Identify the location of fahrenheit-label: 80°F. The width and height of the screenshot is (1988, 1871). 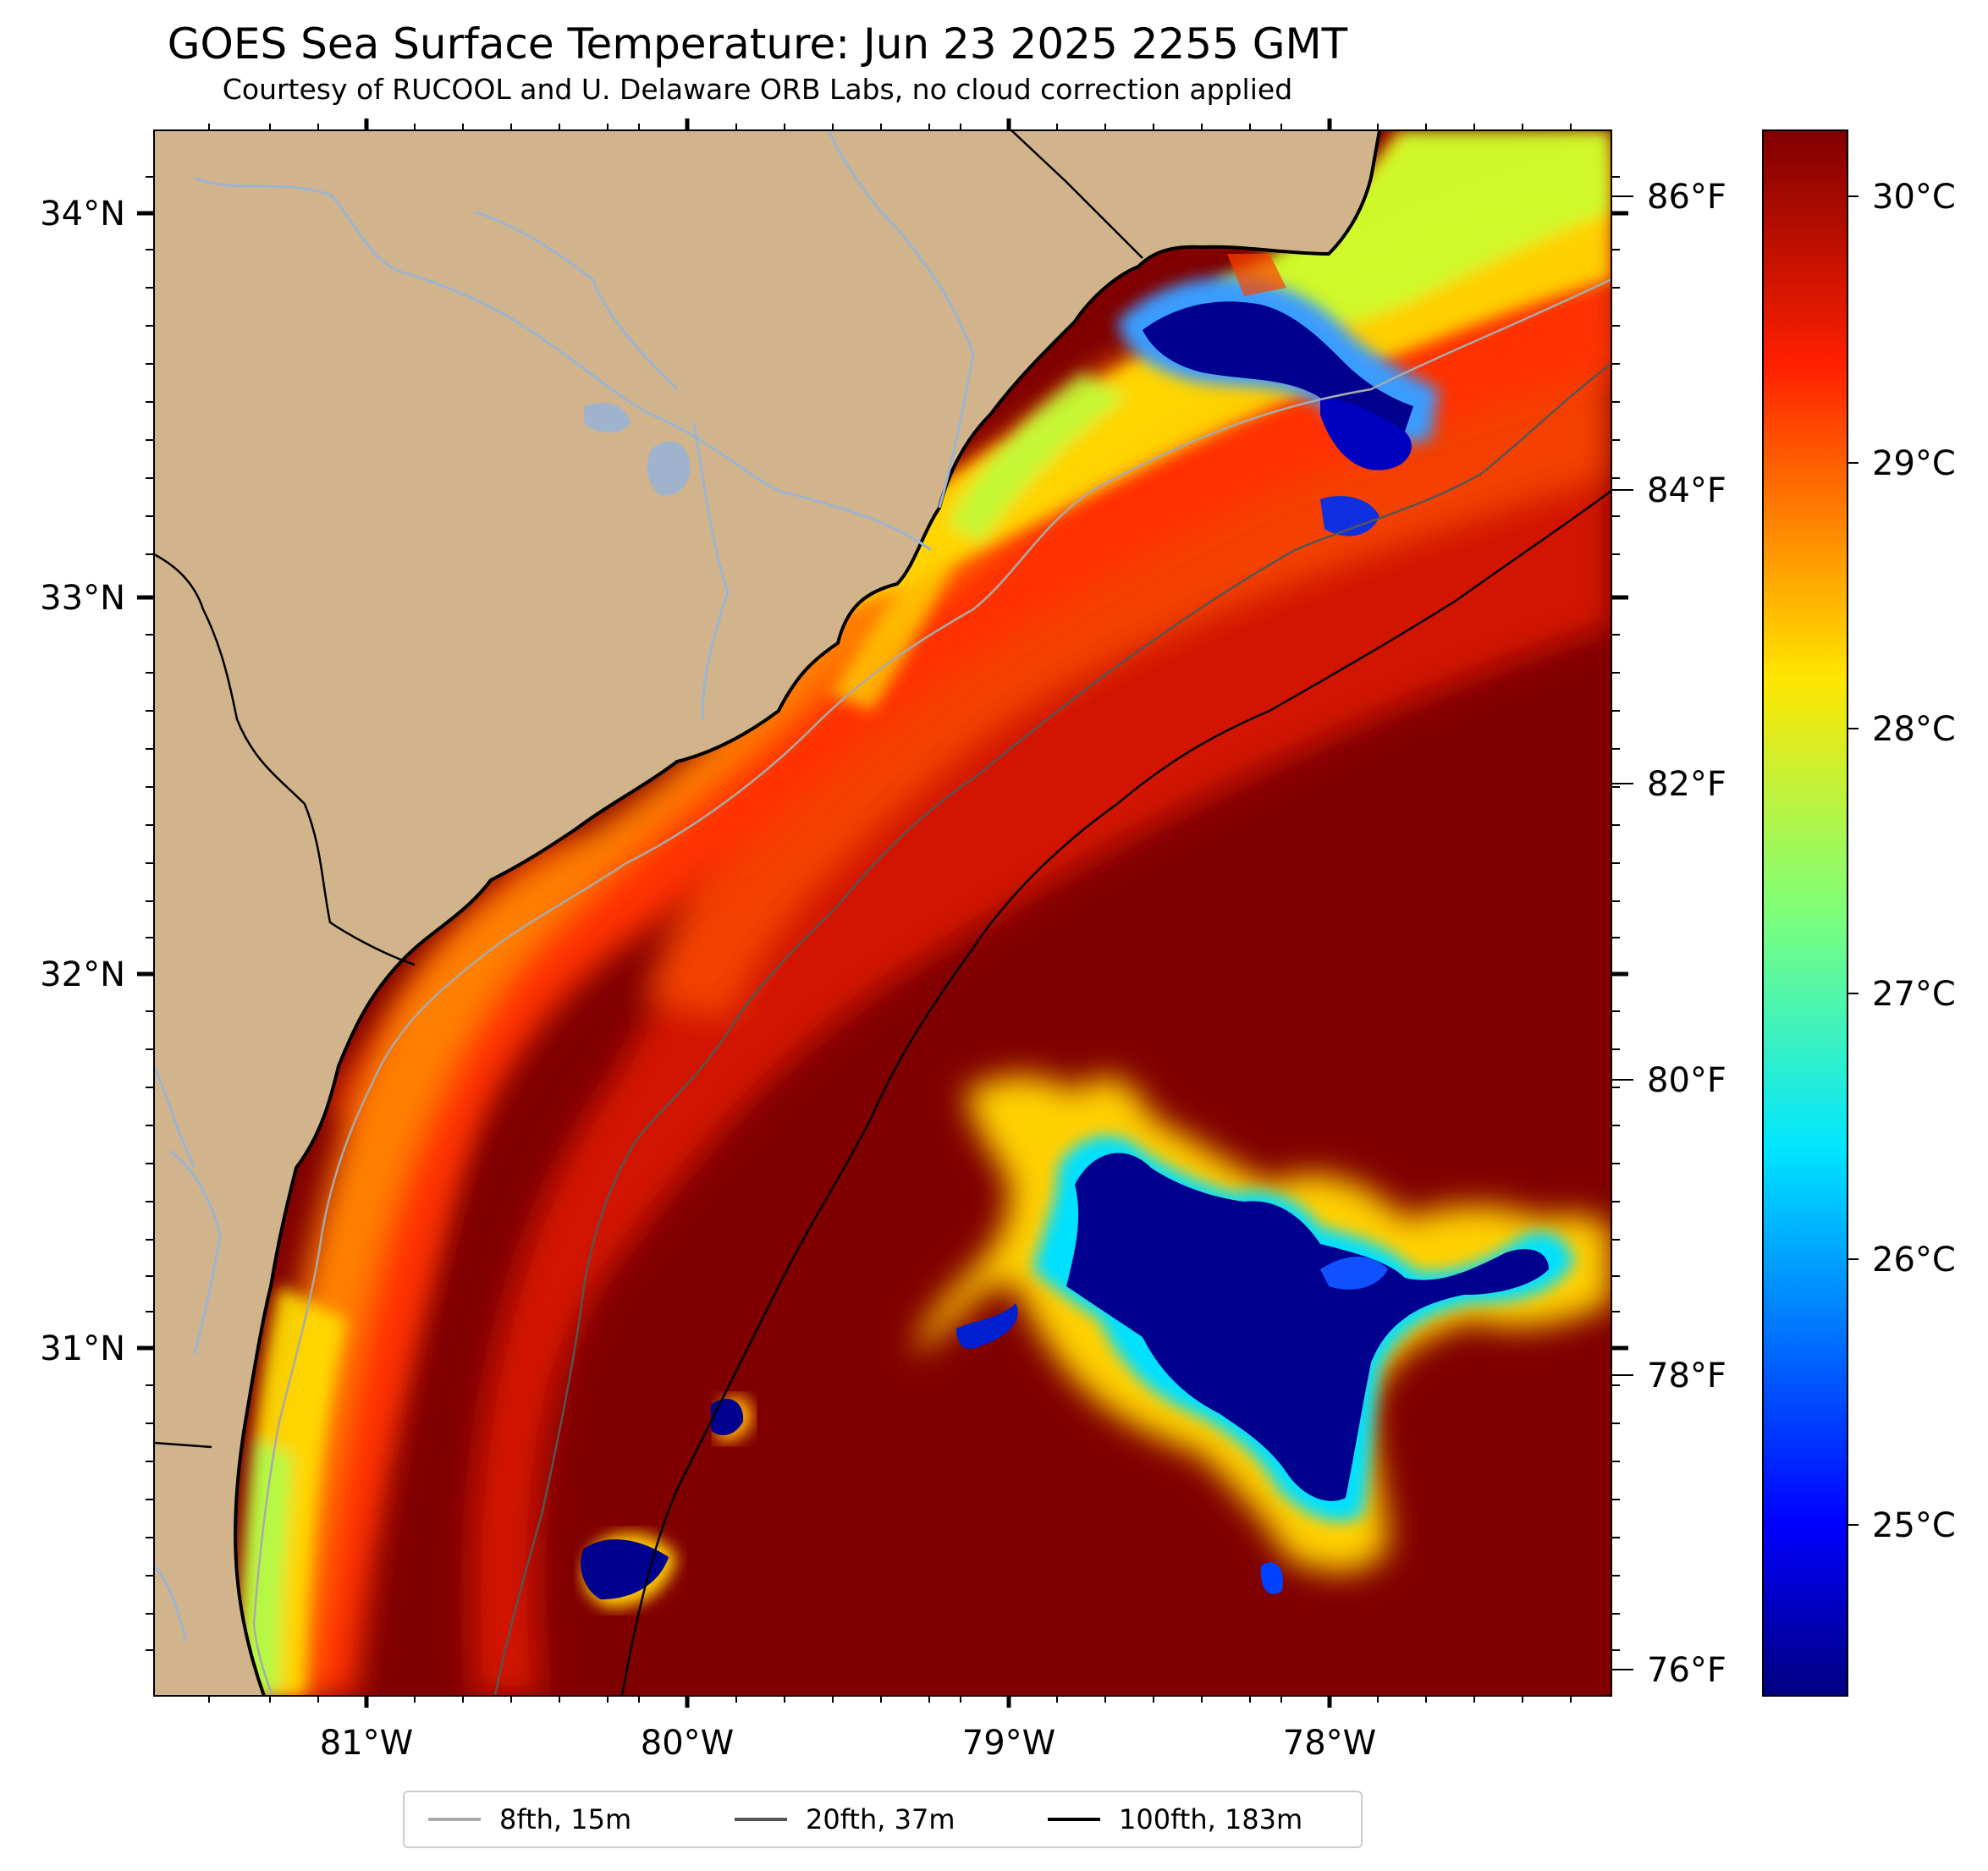
(1686, 1081).